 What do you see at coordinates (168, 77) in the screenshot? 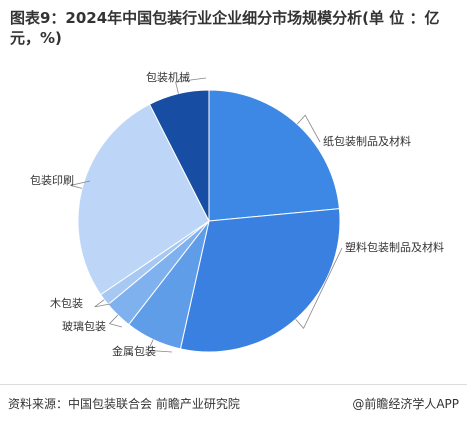
I see `slice-label: 包装机械` at bounding box center [168, 77].